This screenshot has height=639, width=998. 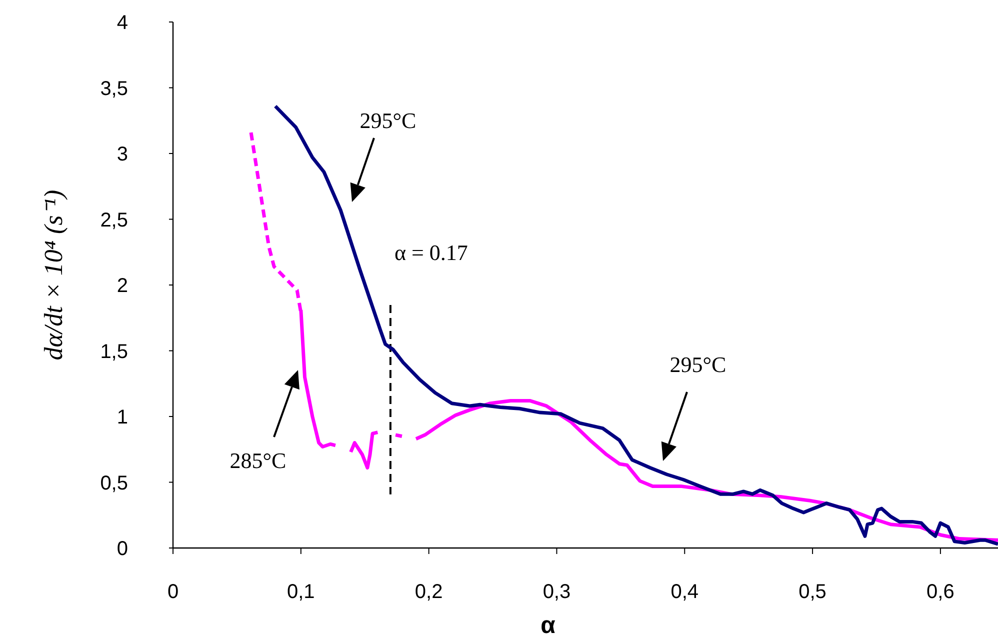 I want to click on x-tick-label: 0,4, so click(x=684, y=592).